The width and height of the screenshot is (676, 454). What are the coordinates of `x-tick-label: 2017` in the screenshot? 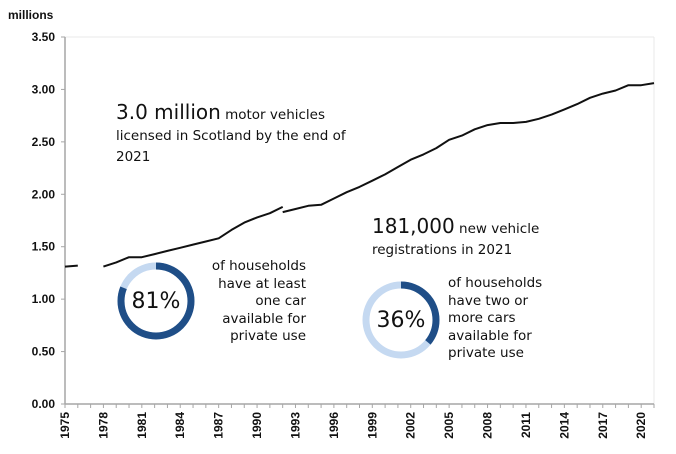 It's located at (603, 425).